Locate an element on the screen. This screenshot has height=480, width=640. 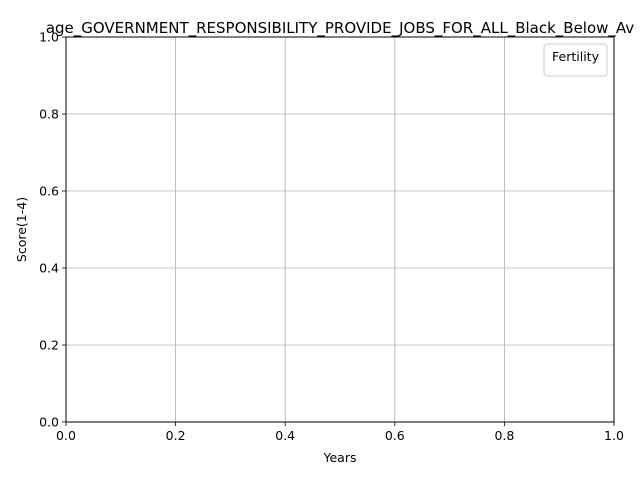
y-axis-label: Score(1-4) is located at coordinates (21, 229).